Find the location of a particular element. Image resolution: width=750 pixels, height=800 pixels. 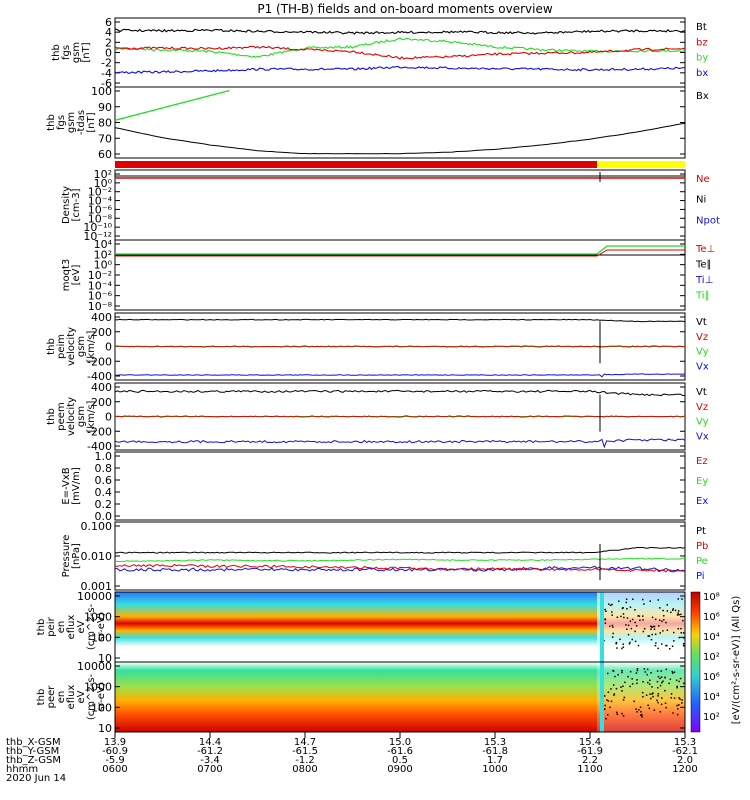

colorbar-tick-label: 10⁶ is located at coordinates (711, 617).